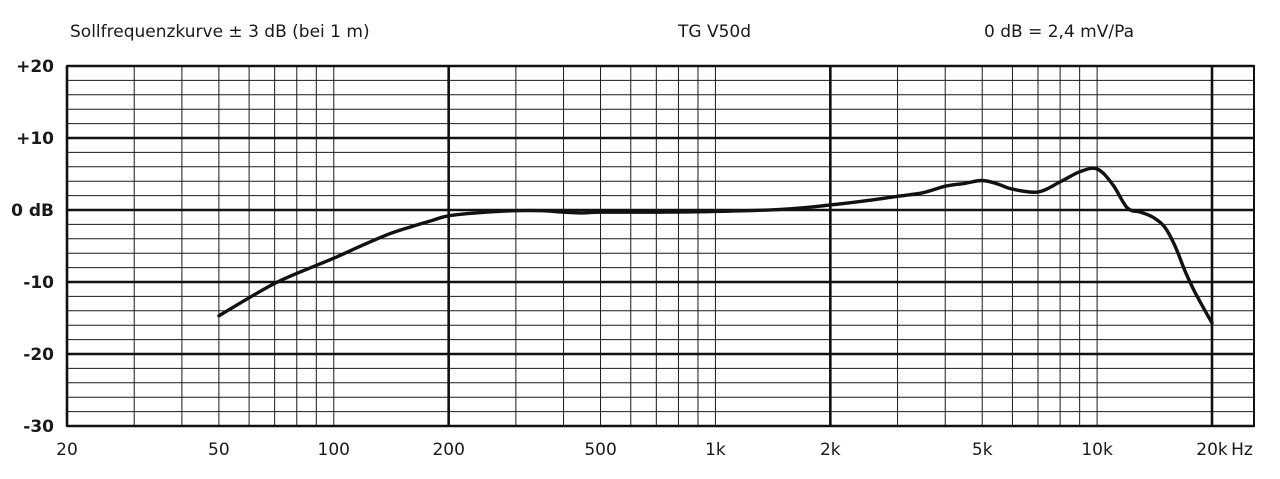  What do you see at coordinates (1212, 450) in the screenshot?
I see `x-tick-label: 20k` at bounding box center [1212, 450].